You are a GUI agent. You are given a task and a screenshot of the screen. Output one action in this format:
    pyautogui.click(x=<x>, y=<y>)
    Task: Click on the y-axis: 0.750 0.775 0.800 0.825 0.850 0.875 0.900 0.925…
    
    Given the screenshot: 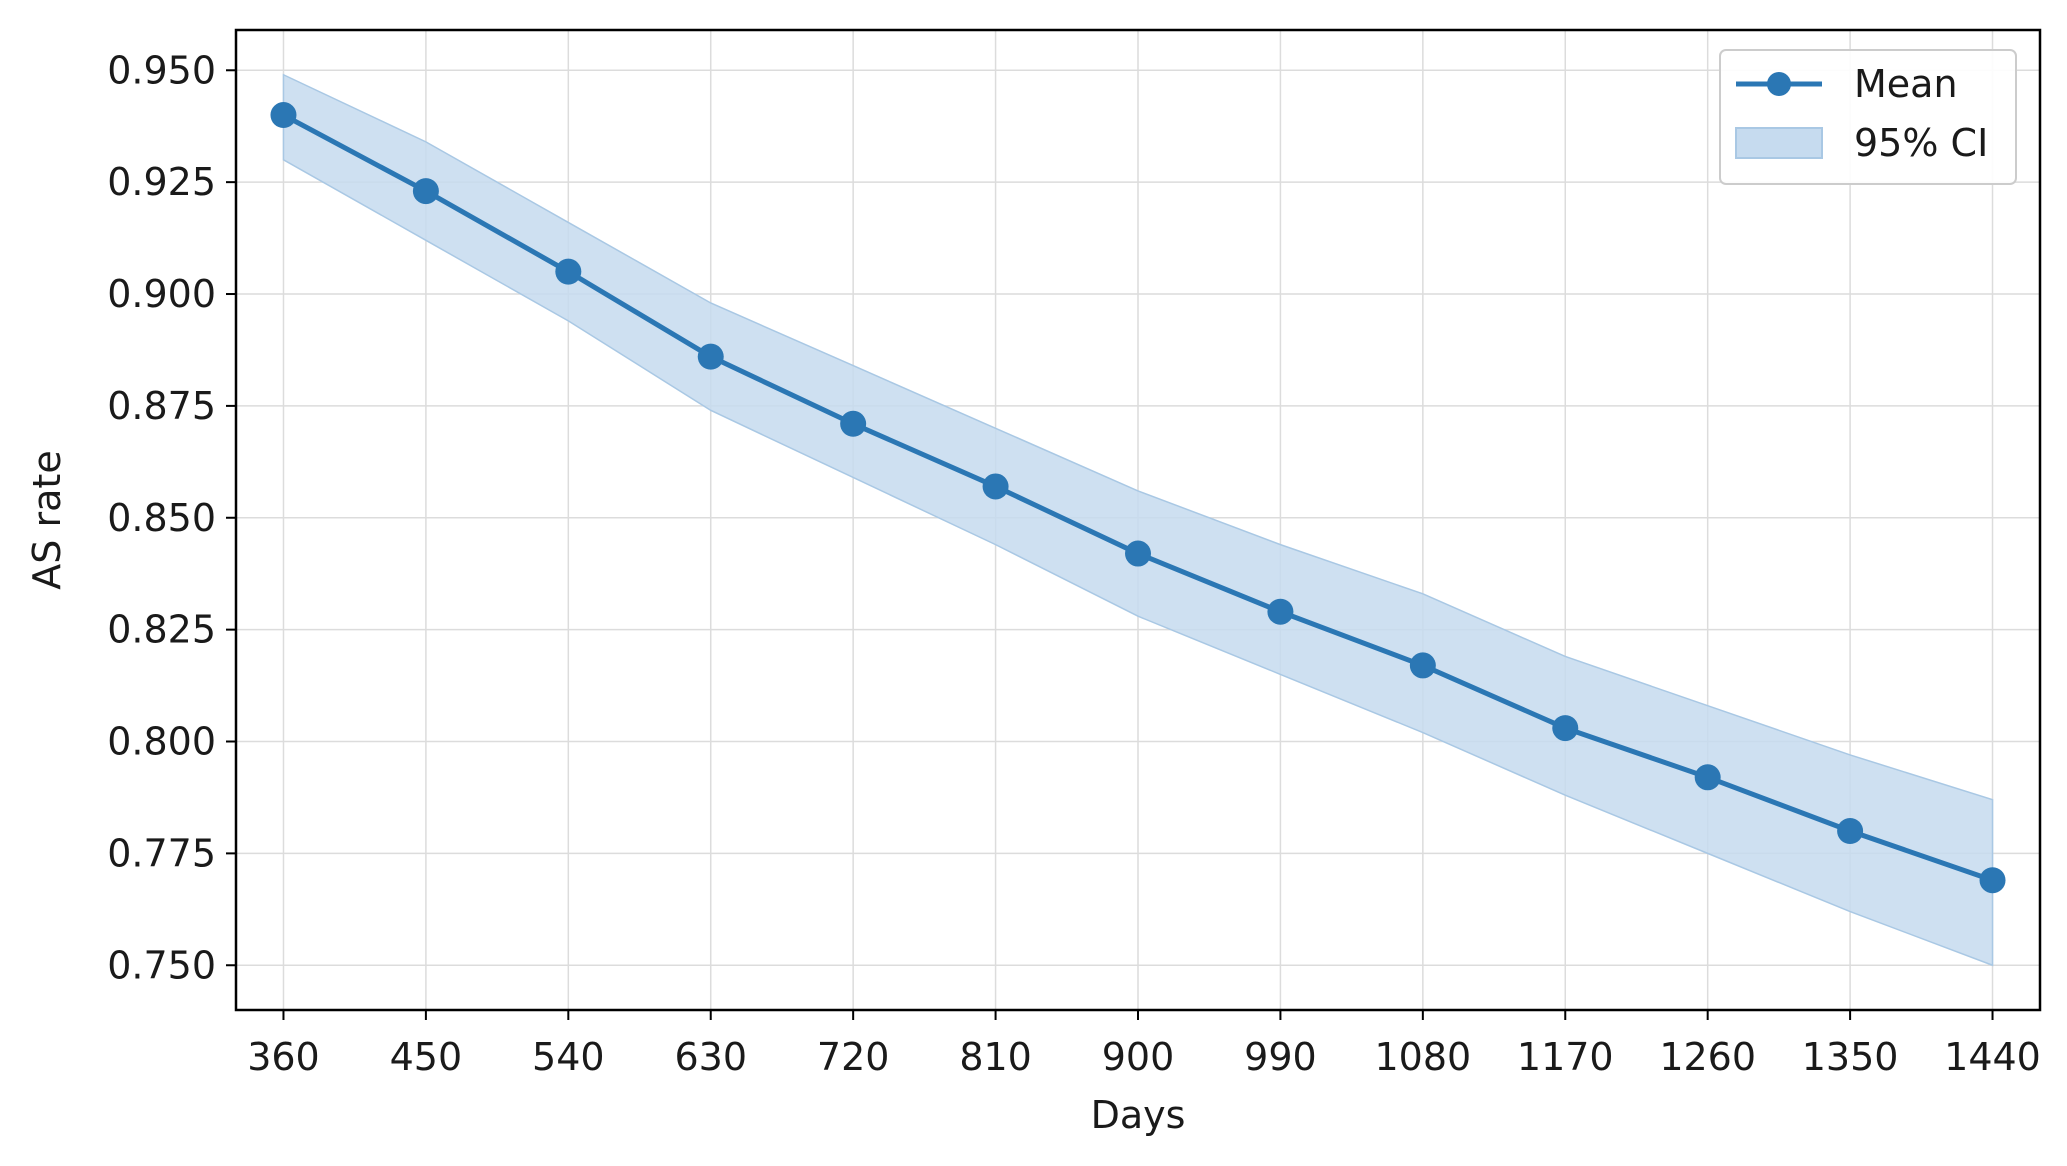 What is the action you would take?
    pyautogui.click(x=171, y=517)
    